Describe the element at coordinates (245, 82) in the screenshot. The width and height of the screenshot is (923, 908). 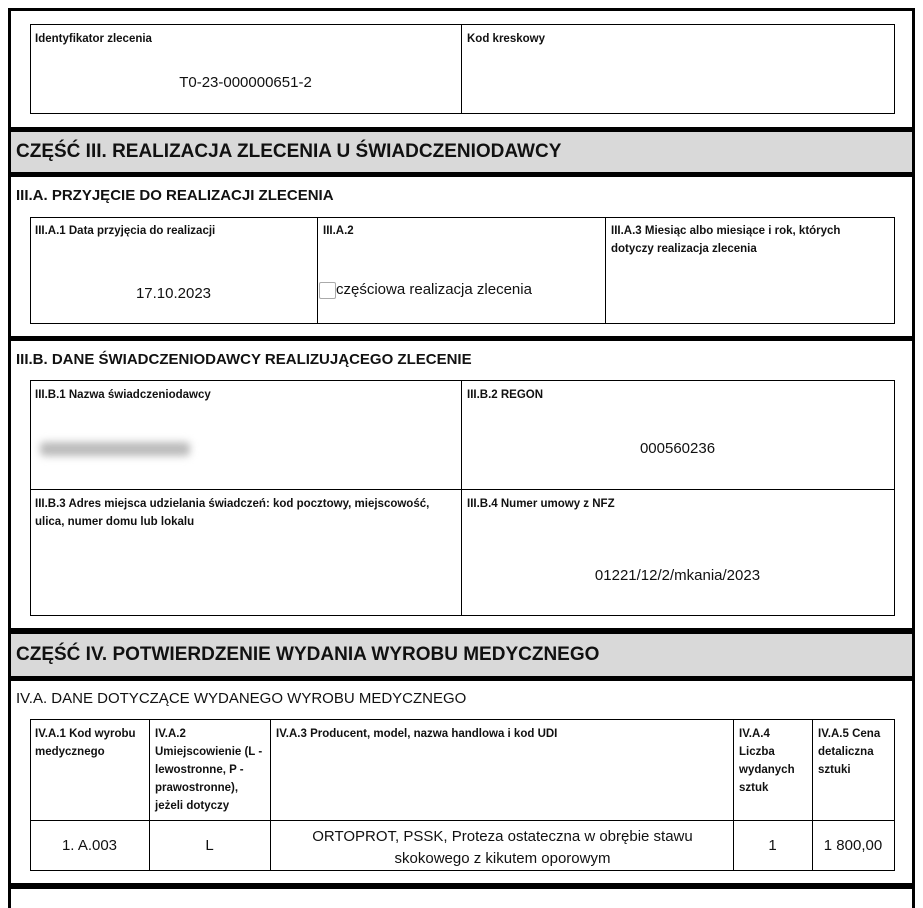
I see `order-id-value: T0-23-000000651-2` at that location.